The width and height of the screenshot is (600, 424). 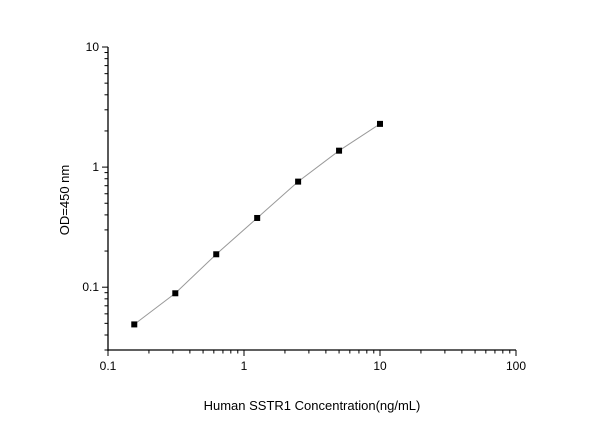 I want to click on y-axis-label: OD=450 nm, so click(x=64, y=200).